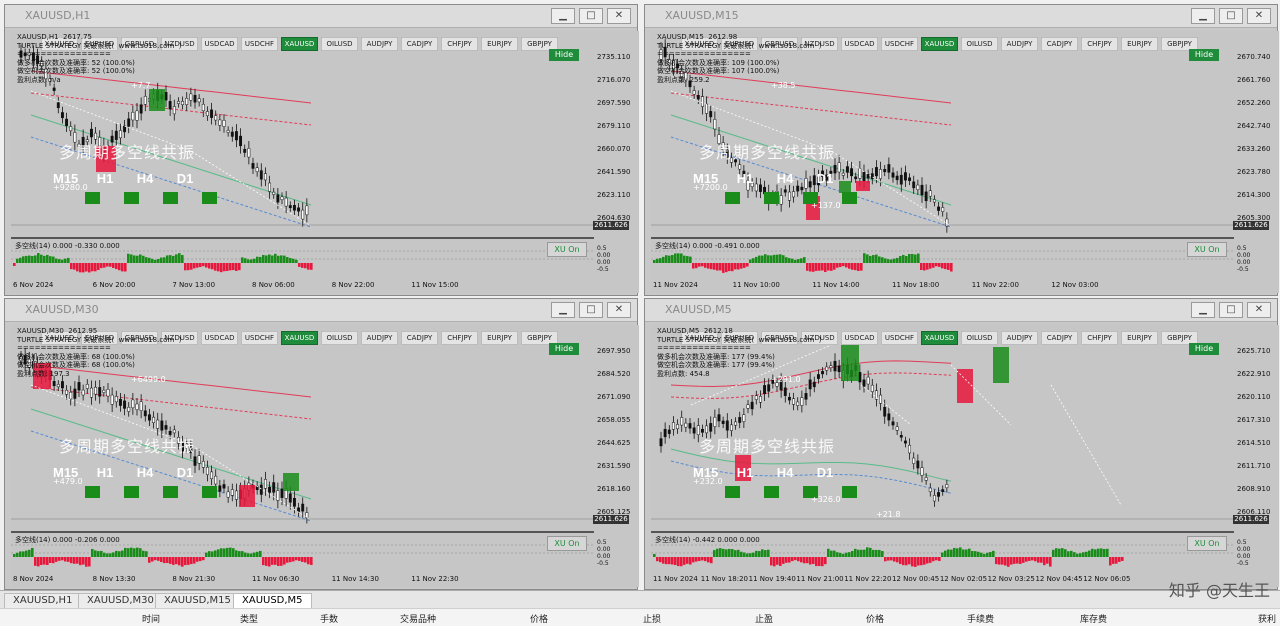  Describe the element at coordinates (131, 198) in the screenshot. I see `timeframe-status-square` at that location.